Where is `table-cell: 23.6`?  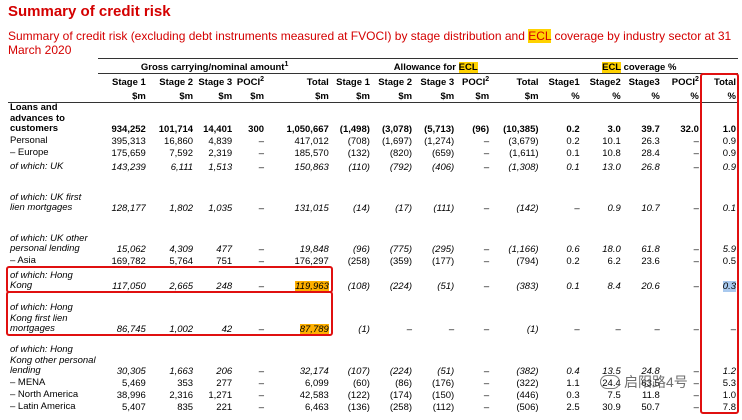 table-cell: 23.6 is located at coordinates (650, 261).